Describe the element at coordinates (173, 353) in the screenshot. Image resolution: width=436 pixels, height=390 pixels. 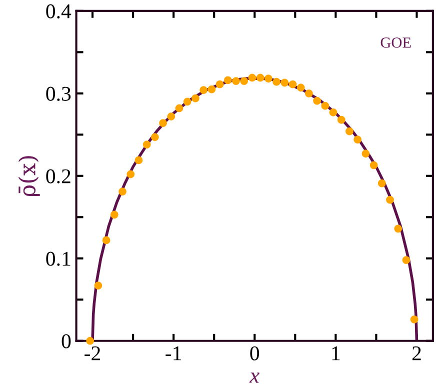
I see `x-tick-label: -1` at that location.